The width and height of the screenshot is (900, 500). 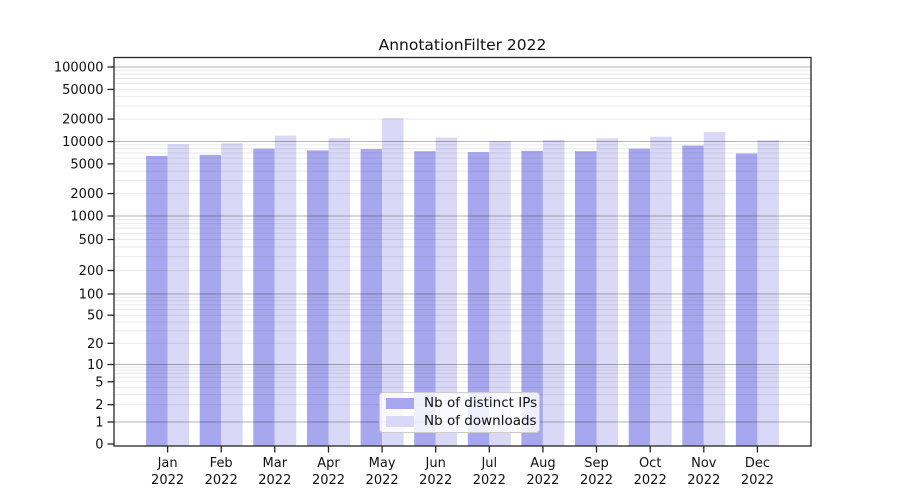 What do you see at coordinates (532, 298) in the screenshot?
I see `bar-aug-distinct-ips` at bounding box center [532, 298].